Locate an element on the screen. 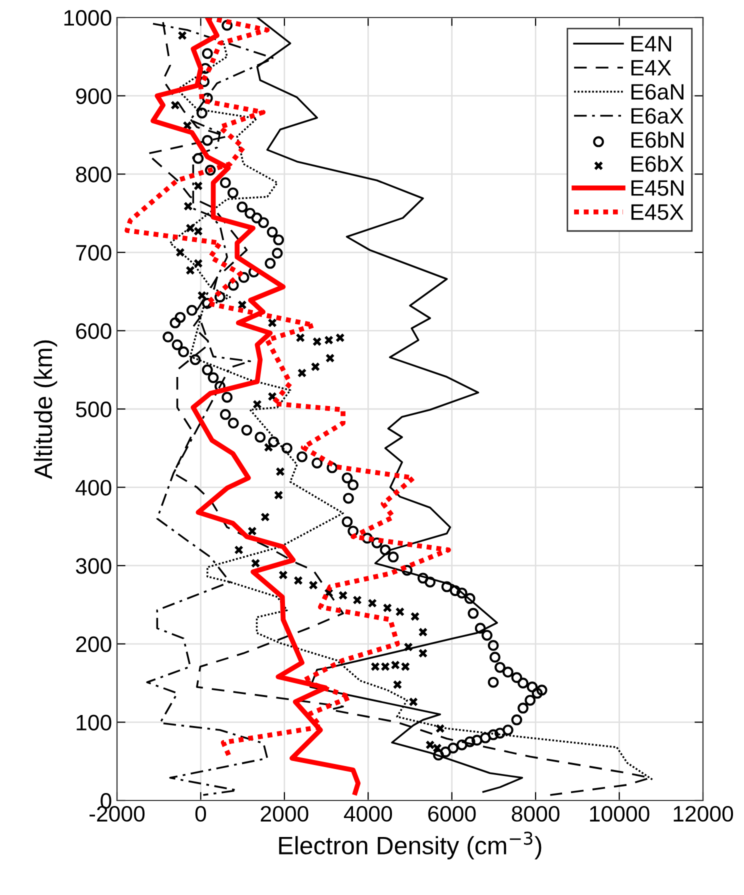 This screenshot has height=895, width=744. y-tick-label: 200 is located at coordinates (94, 644).